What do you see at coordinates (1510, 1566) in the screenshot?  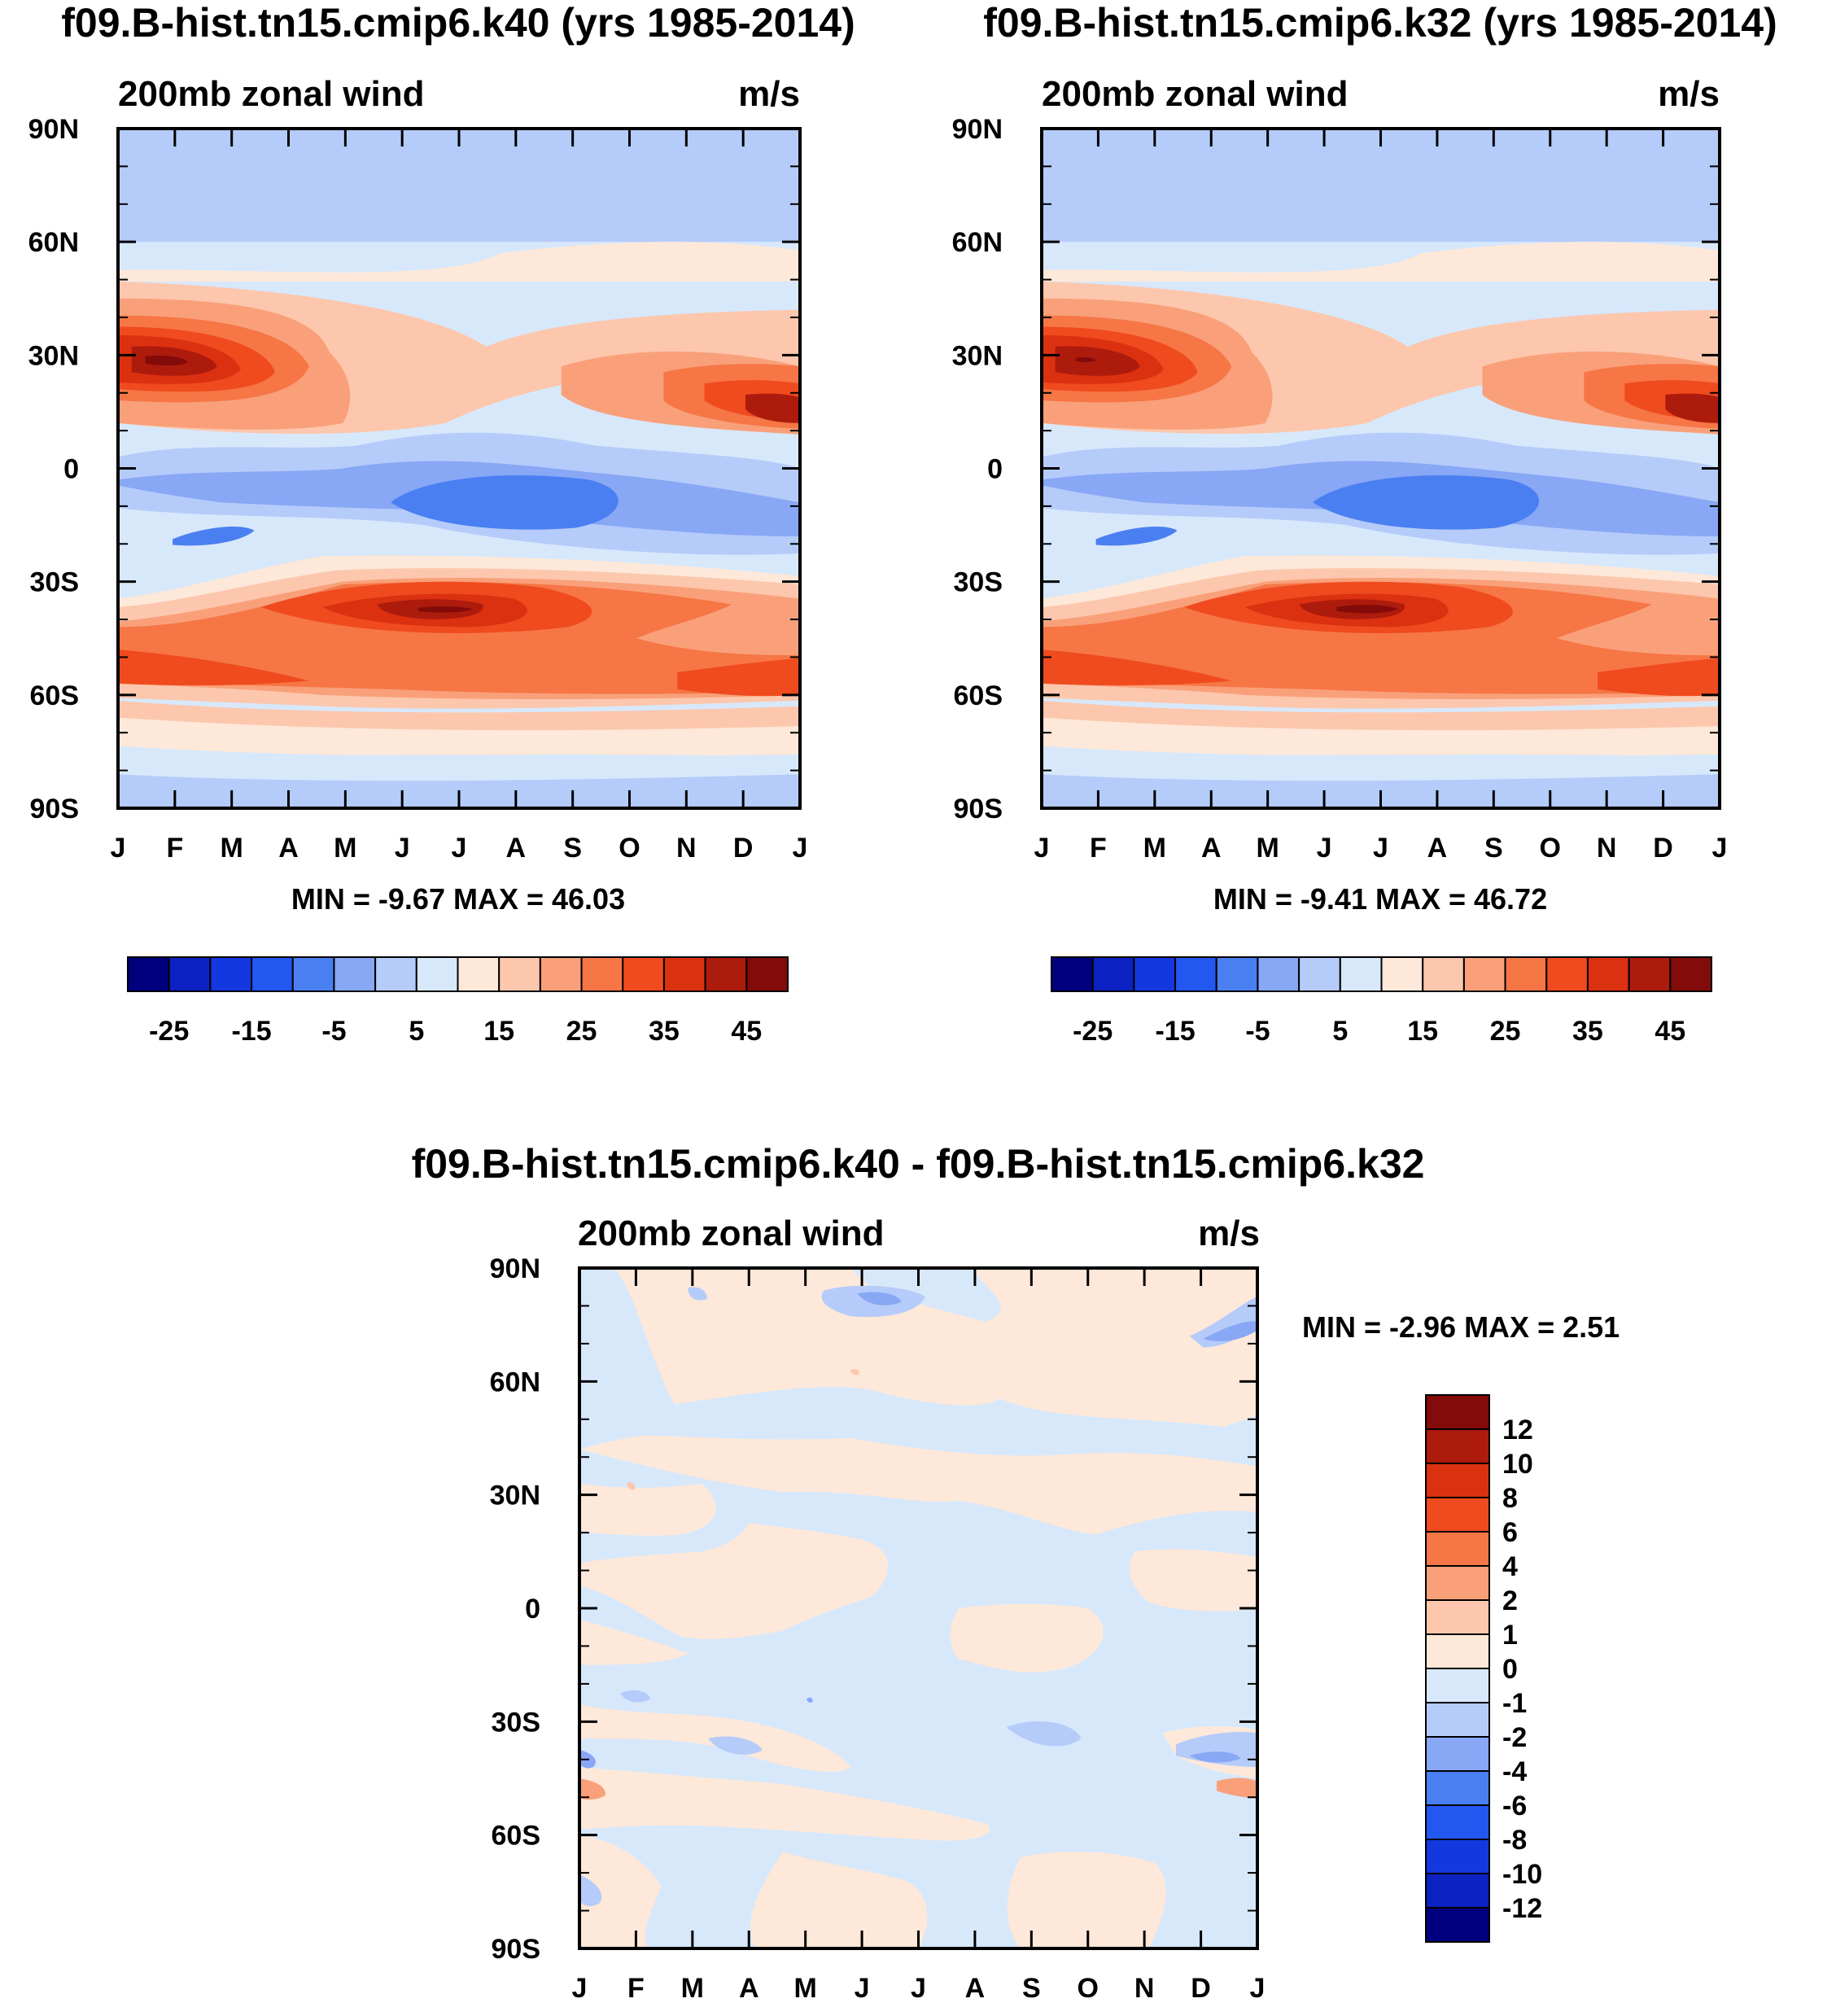 I see `colorbar-label: 4` at bounding box center [1510, 1566].